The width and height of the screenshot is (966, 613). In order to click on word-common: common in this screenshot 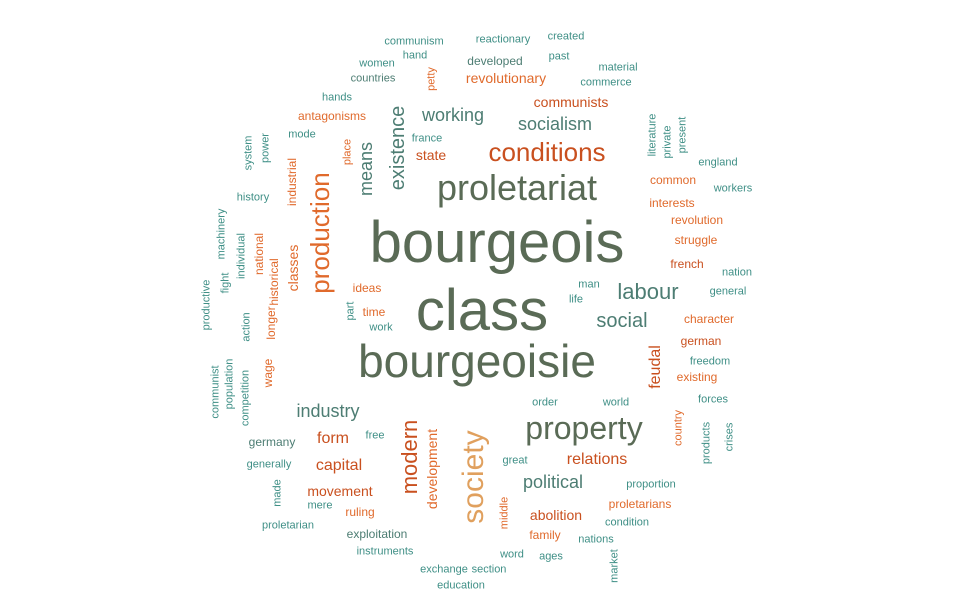, I will do `click(673, 180)`.